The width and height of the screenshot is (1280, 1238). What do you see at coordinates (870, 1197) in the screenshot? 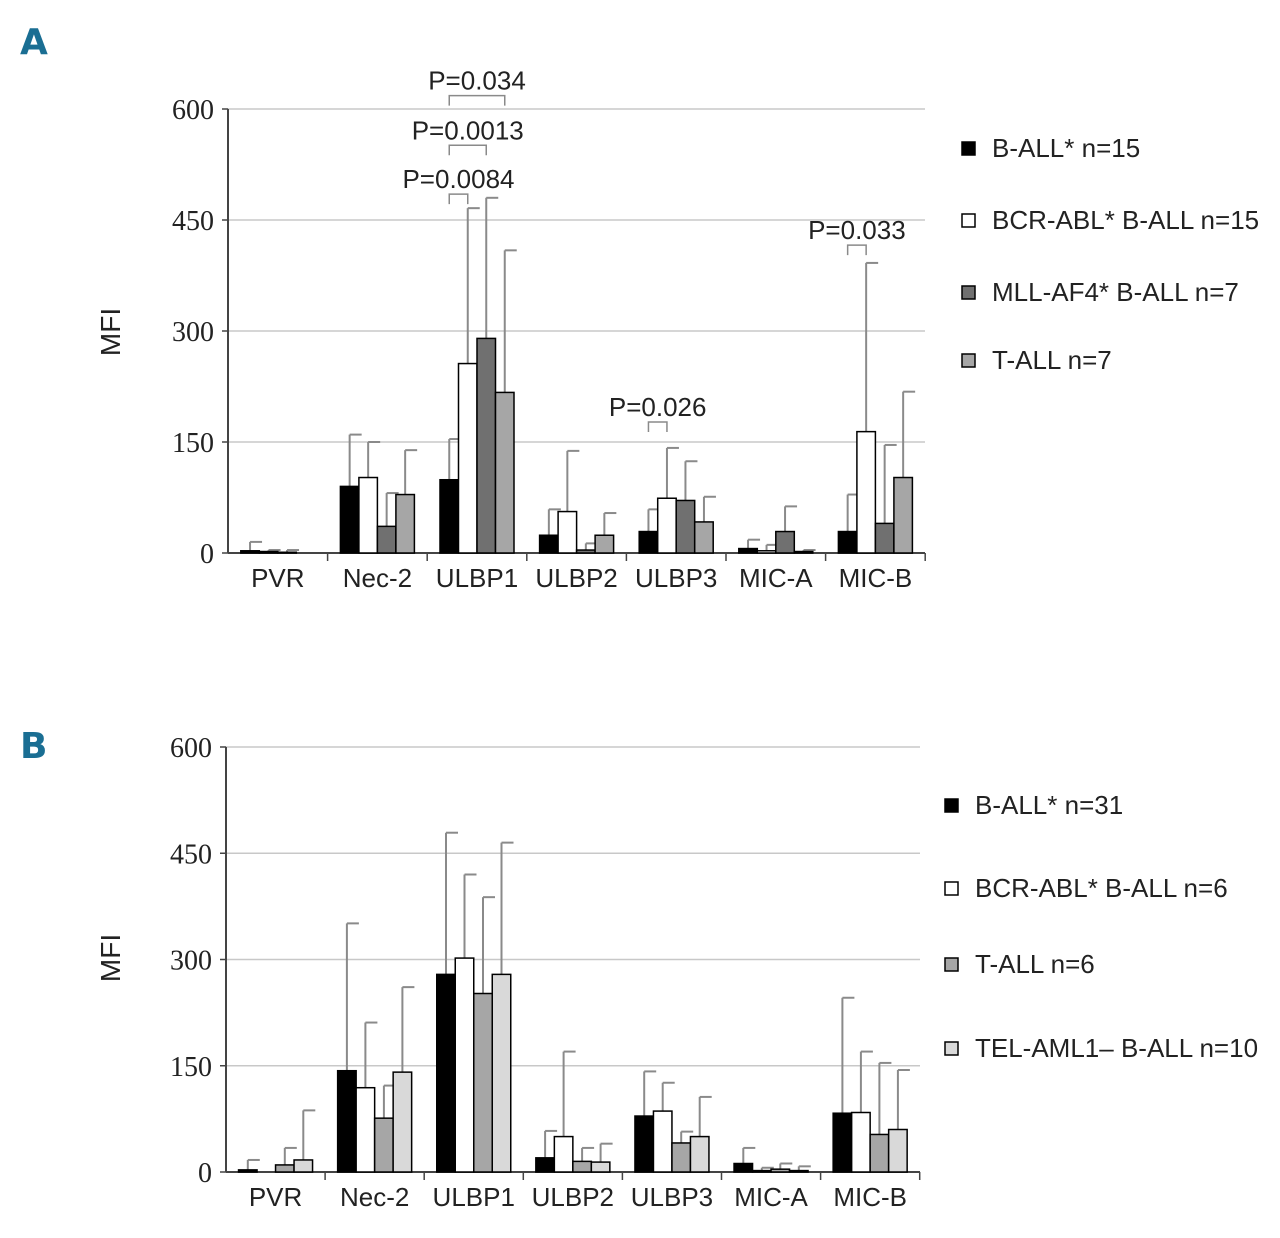
I see `pb-category-label: MIC-B` at bounding box center [870, 1197].